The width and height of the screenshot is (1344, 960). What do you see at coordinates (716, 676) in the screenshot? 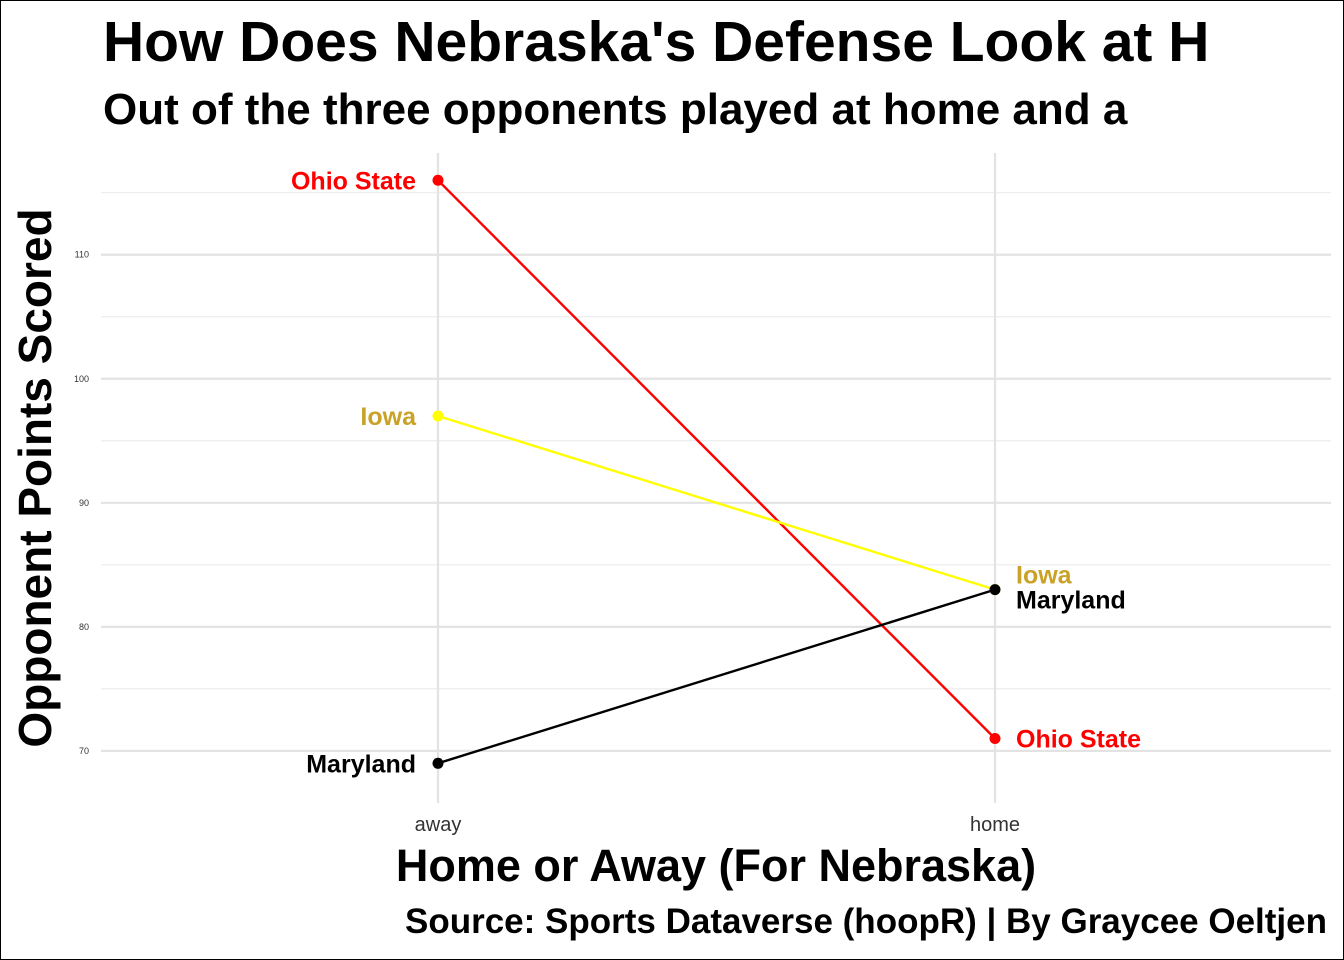
I see `series-line-maryland` at bounding box center [716, 676].